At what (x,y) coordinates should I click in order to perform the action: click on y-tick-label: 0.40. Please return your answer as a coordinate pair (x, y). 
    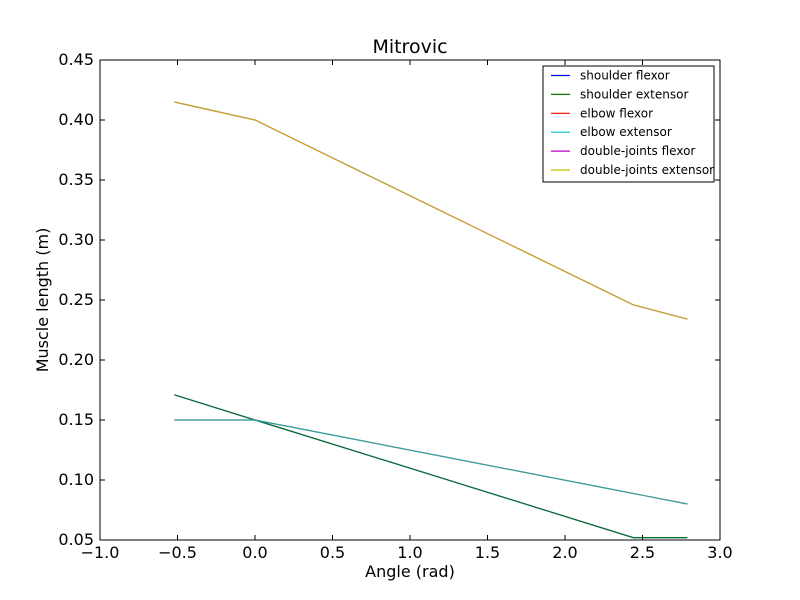
    Looking at the image, I should click on (76, 119).